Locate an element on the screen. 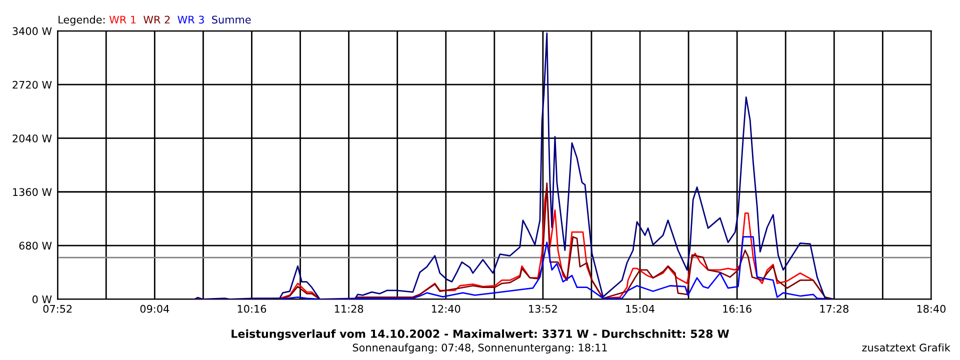 This screenshot has height=360, width=960. text: Summe is located at coordinates (231, 20).